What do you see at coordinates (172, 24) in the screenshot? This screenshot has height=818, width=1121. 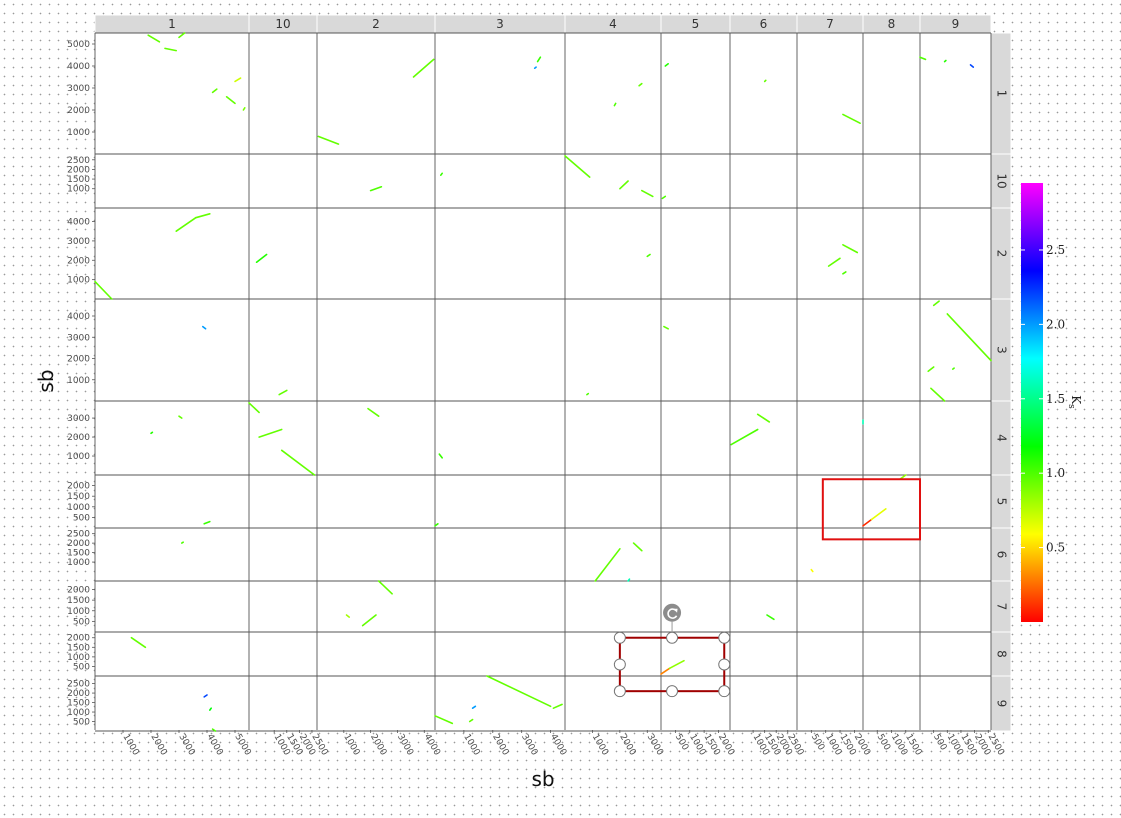 I see `column-strip-label: 1` at bounding box center [172, 24].